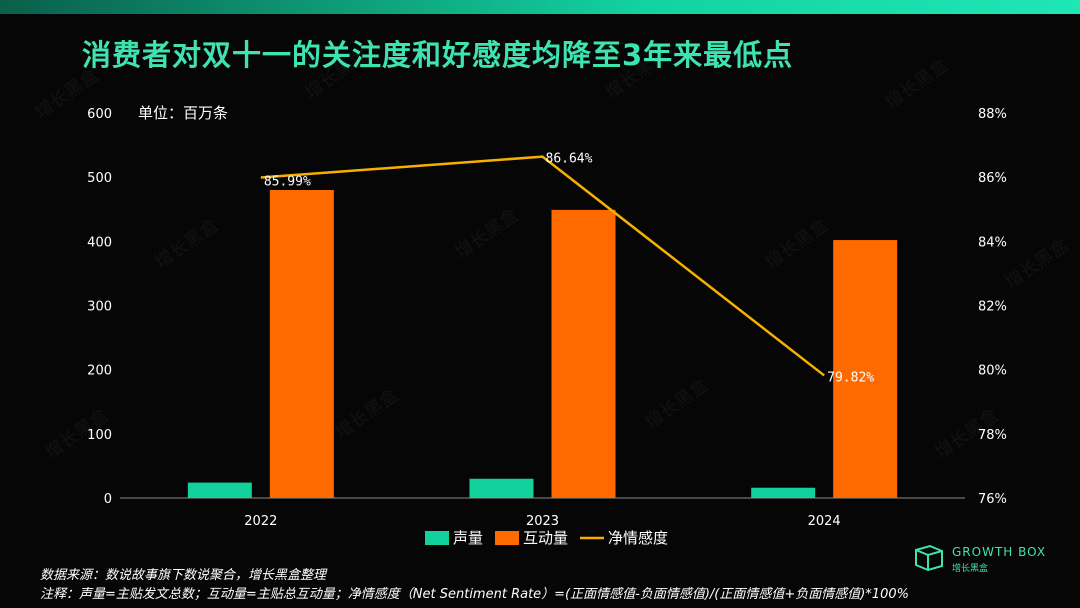  I want to click on data-source-note: 数据来源：数说故事旗下数说聚合，增长黑盒整理, so click(183, 575).